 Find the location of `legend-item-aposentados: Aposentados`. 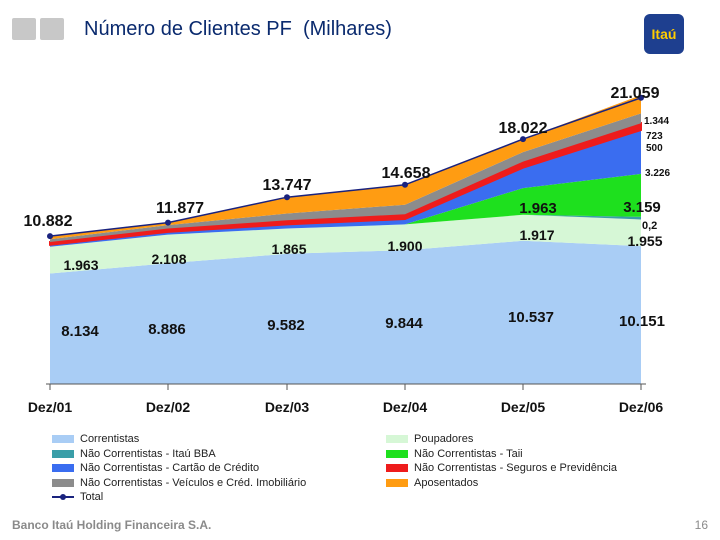

legend-item-aposentados: Aposentados is located at coordinates (432, 483).